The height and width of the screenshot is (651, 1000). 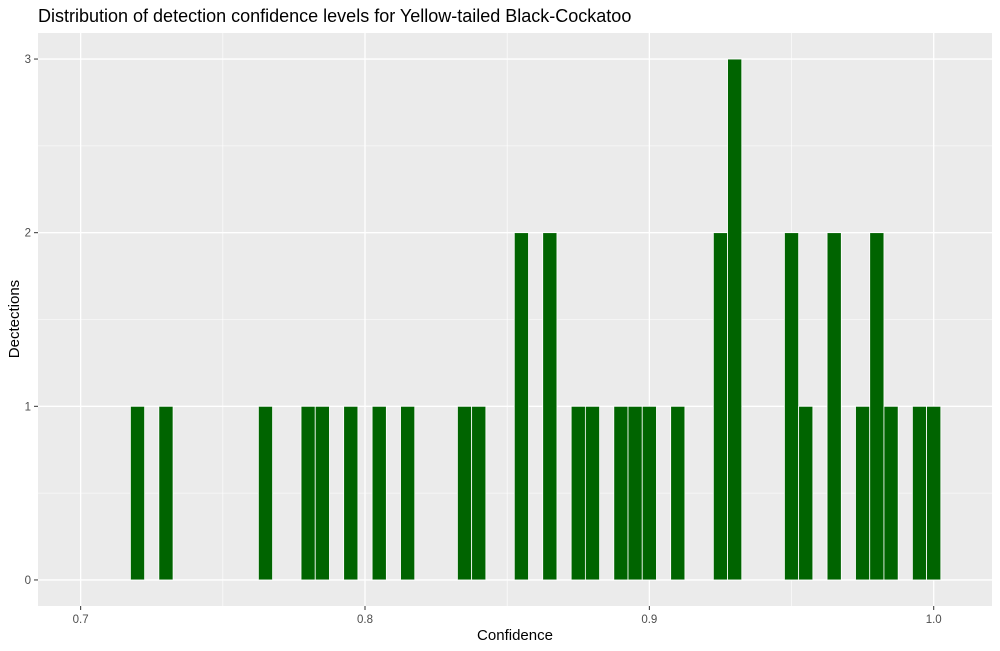 What do you see at coordinates (28, 60) in the screenshot?
I see `y-tick-label: 3` at bounding box center [28, 60].